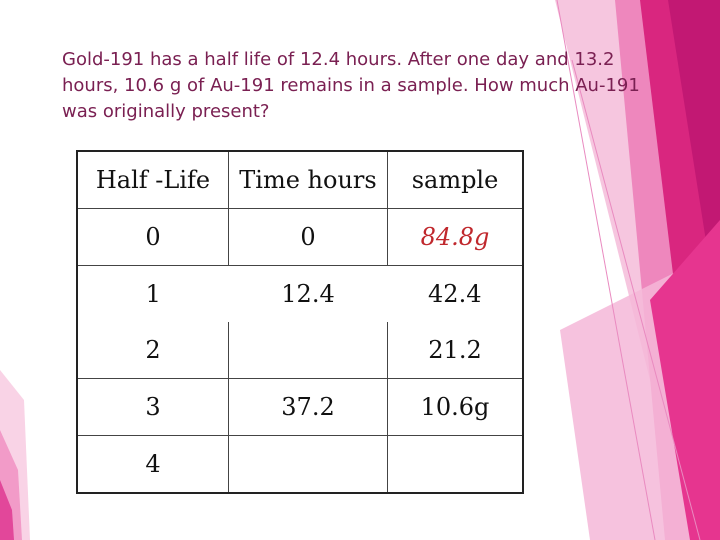 This screenshot has height=540, width=720. I want to click on table-row: 1 12.4 42.4, so click(300, 293).